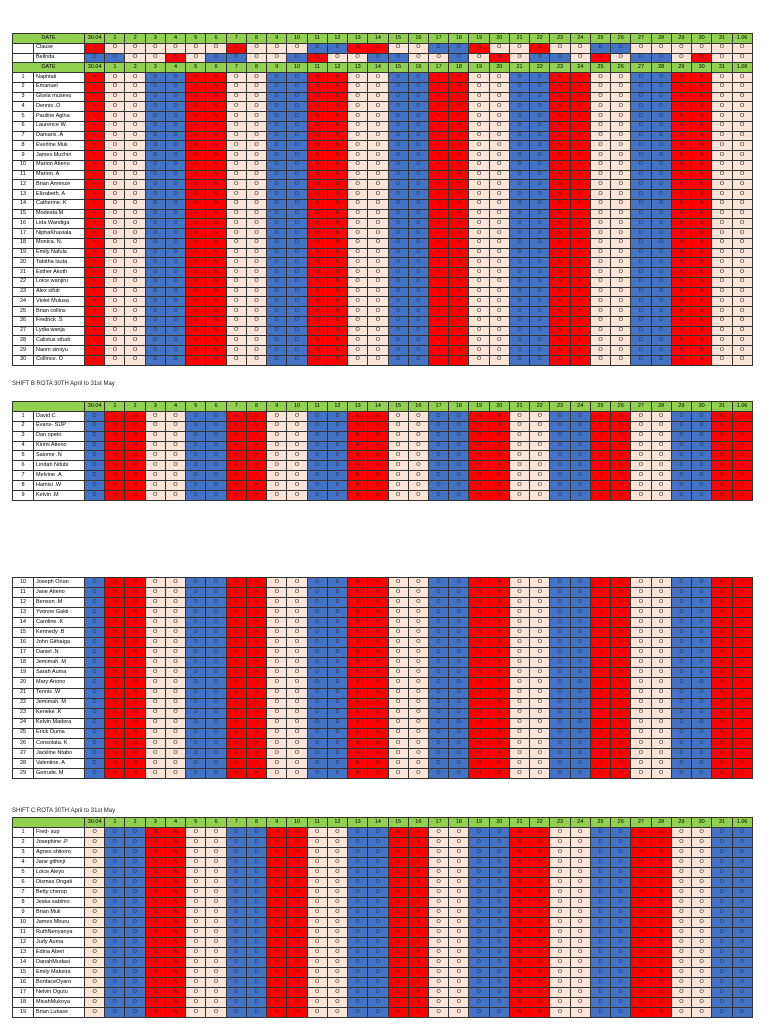 This screenshot has height=1024, width=768. I want to click on day-header: 11, so click(317, 67).